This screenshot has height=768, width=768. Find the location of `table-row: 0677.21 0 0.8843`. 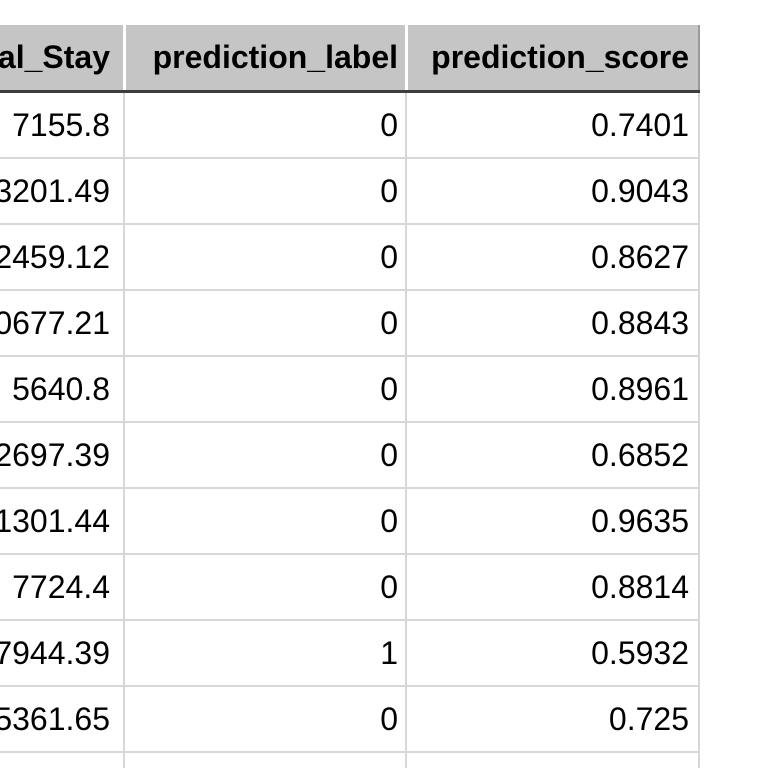

table-row: 0677.21 0 0.8843 is located at coordinates (350, 324).